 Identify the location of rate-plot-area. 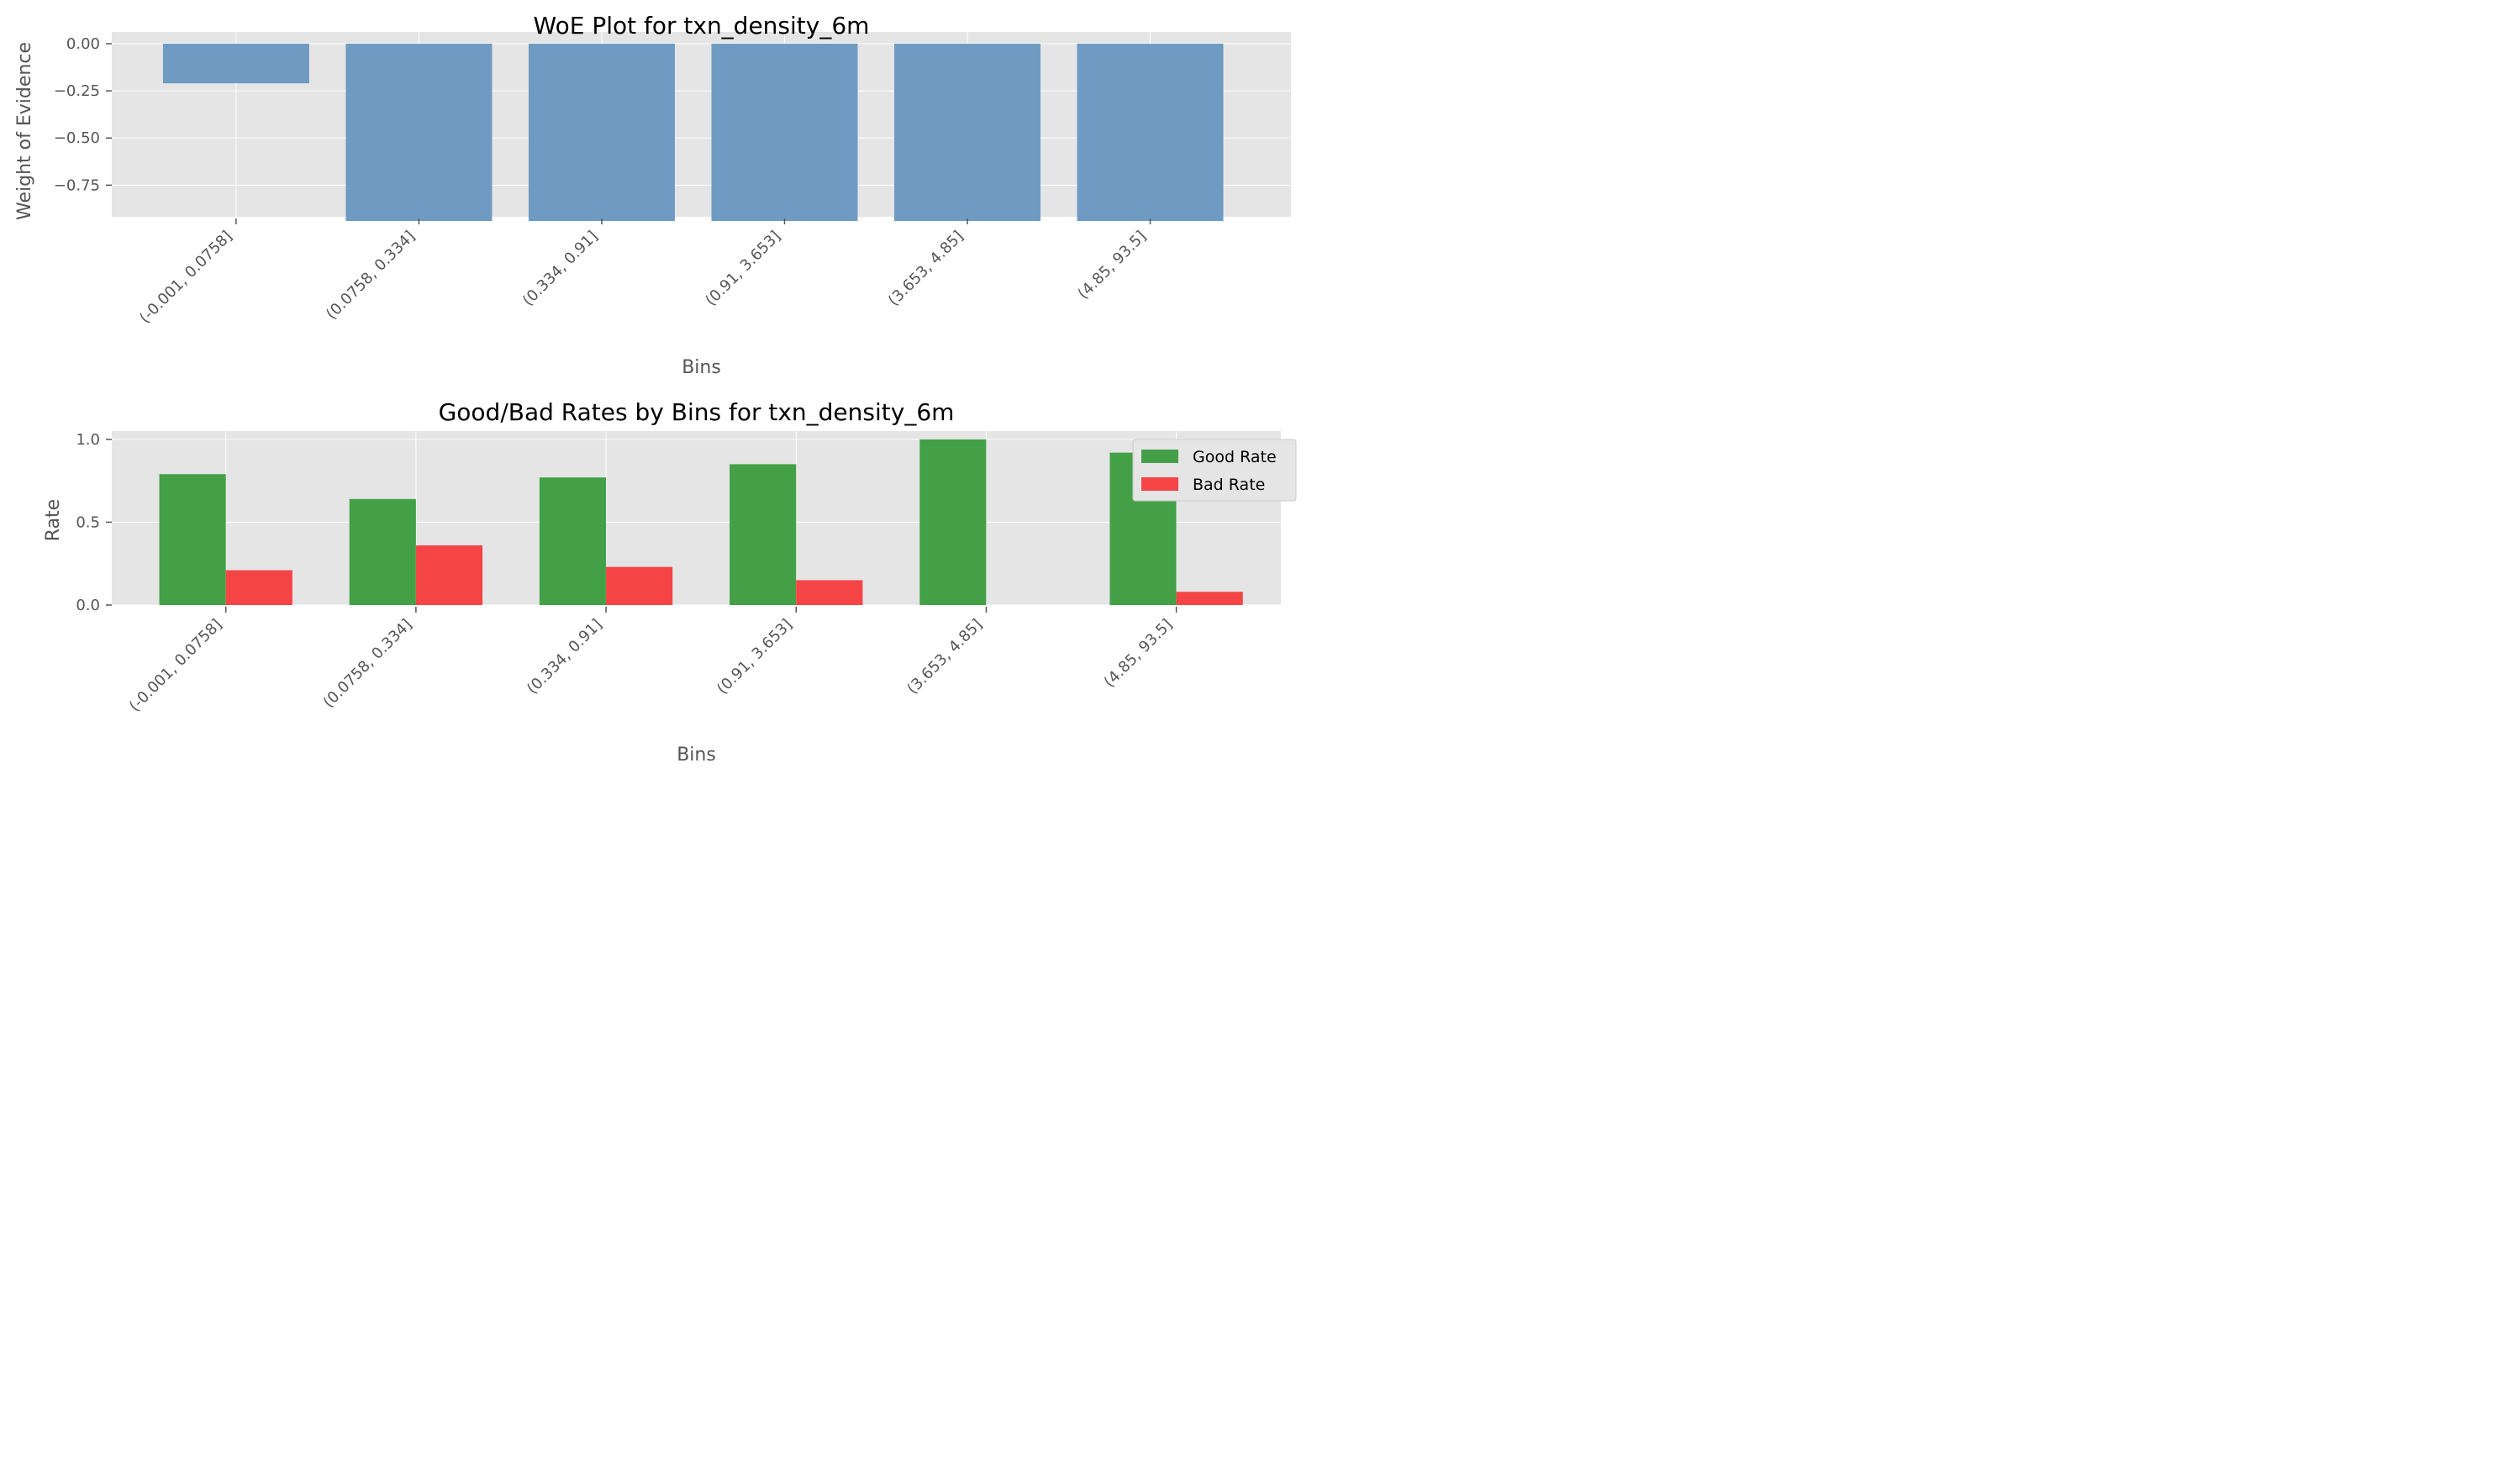
(696, 518).